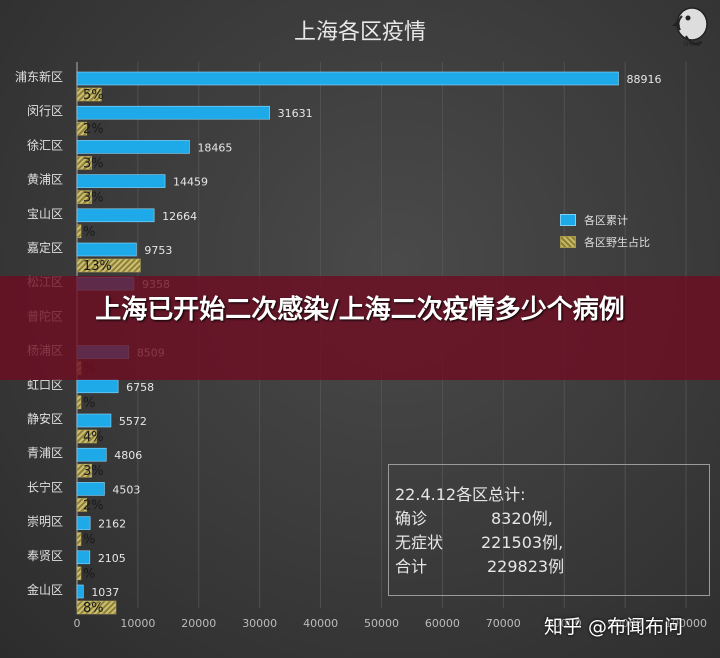  What do you see at coordinates (93, 437) in the screenshot?
I see `value-label-ratio: 4%` at bounding box center [93, 437].